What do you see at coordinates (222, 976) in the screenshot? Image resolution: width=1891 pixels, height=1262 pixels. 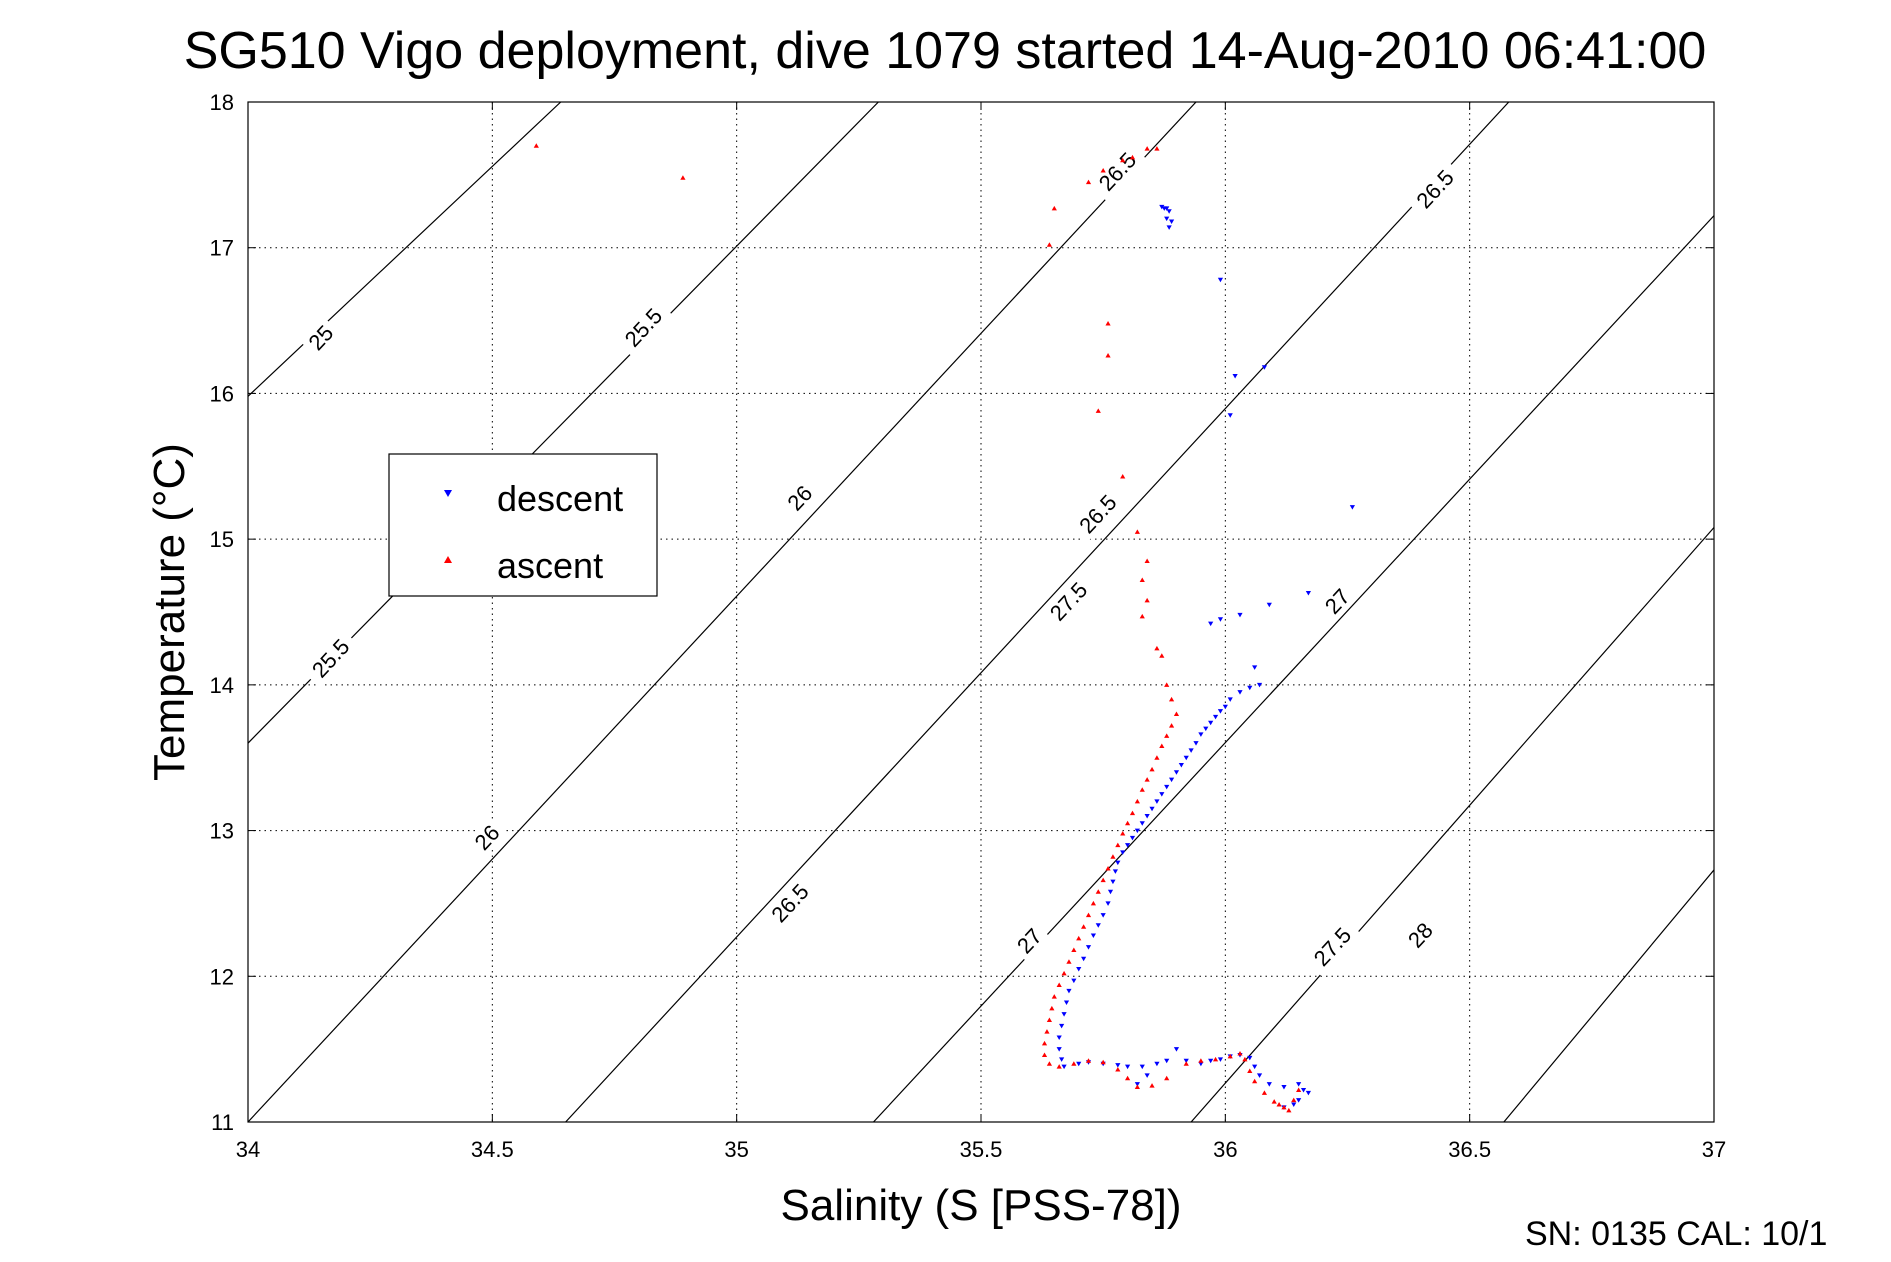 I see `y-tick-label: 12` at bounding box center [222, 976].